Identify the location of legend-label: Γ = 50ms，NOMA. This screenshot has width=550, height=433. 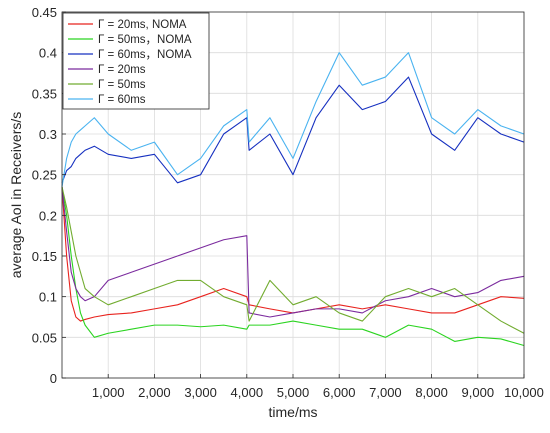
(145, 40).